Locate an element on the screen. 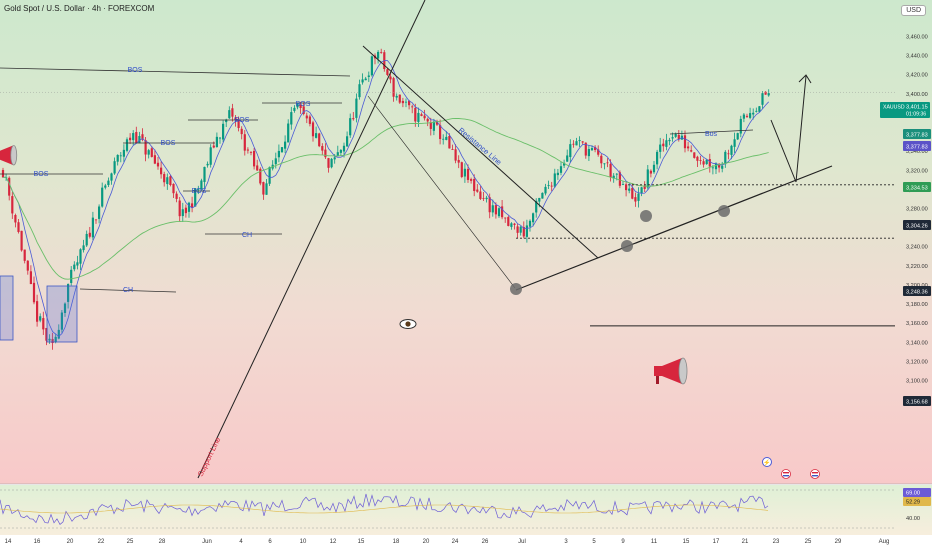 This screenshot has width=932, height=550. y-tick-label: 3,320.00 is located at coordinates (917, 171).